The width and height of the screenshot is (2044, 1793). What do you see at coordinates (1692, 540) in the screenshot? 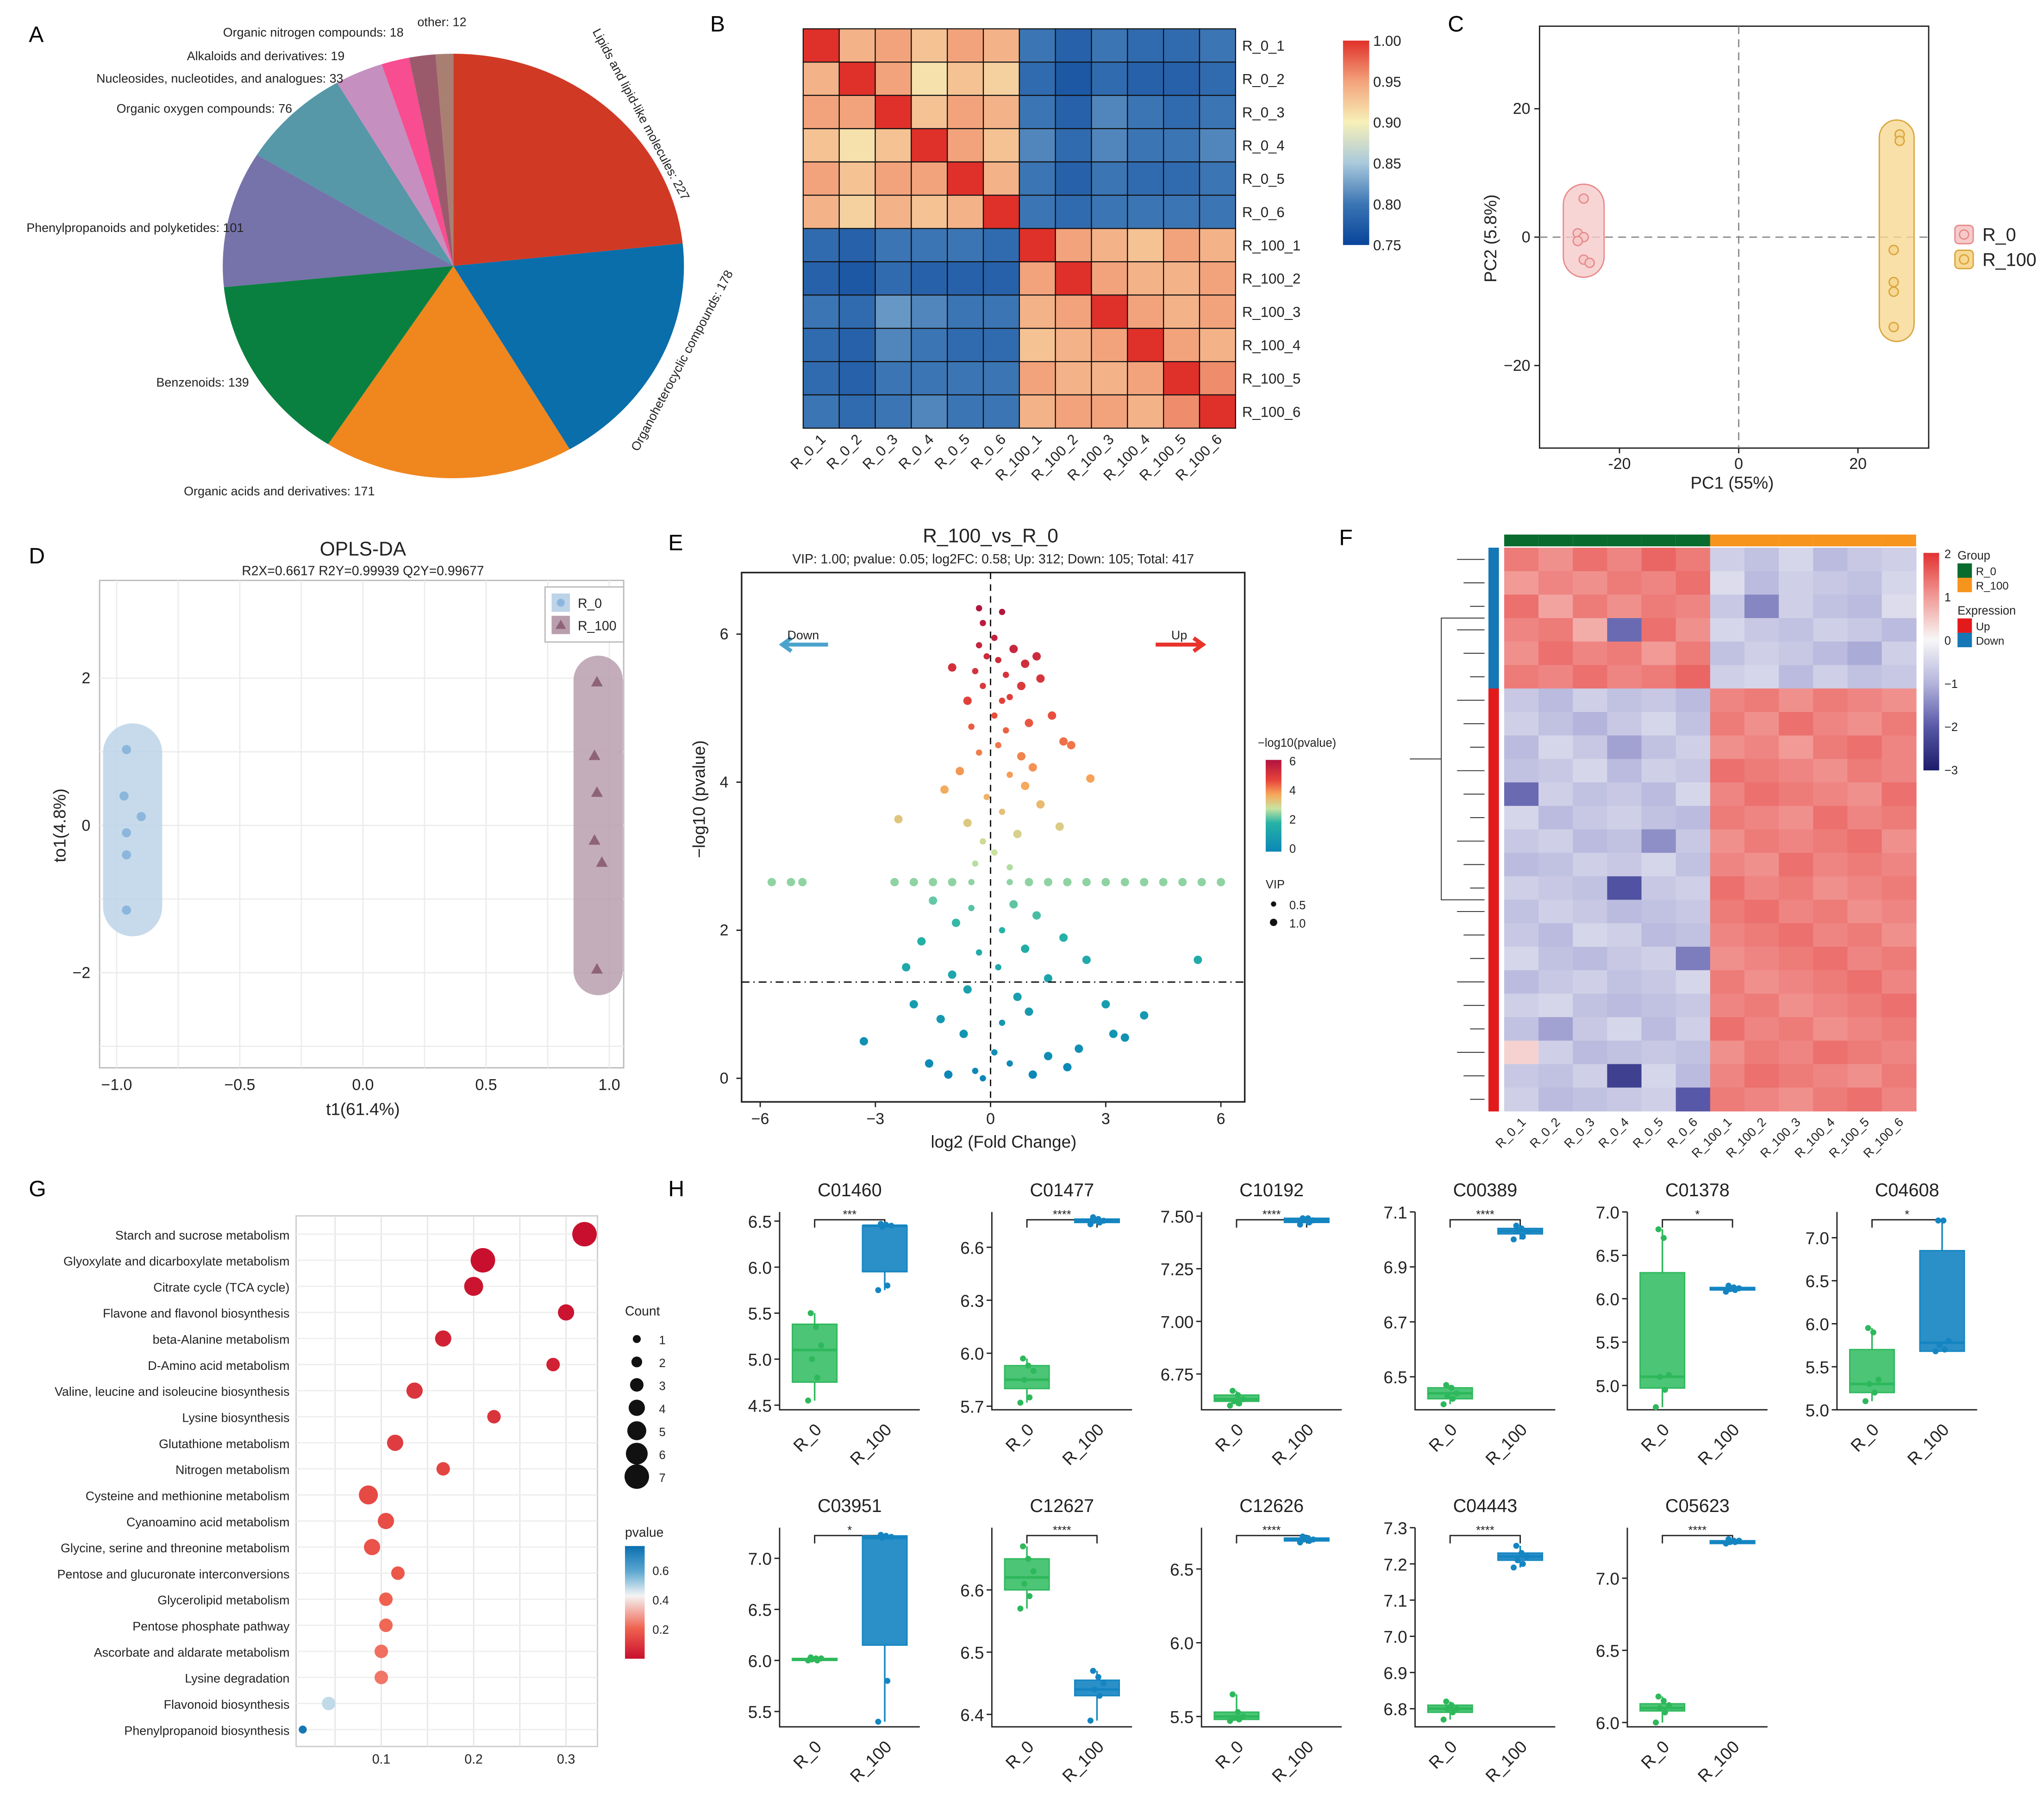
I see `column-group-bar` at bounding box center [1692, 540].